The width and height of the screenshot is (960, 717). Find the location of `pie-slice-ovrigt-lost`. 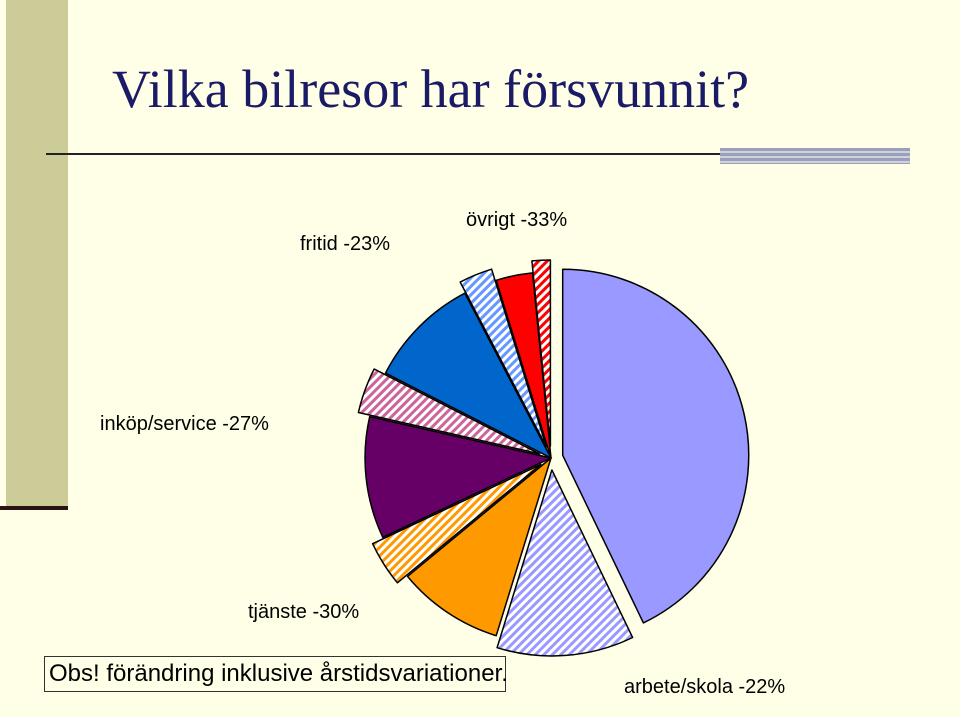

pie-slice-ovrigt-lost is located at coordinates (541, 353).